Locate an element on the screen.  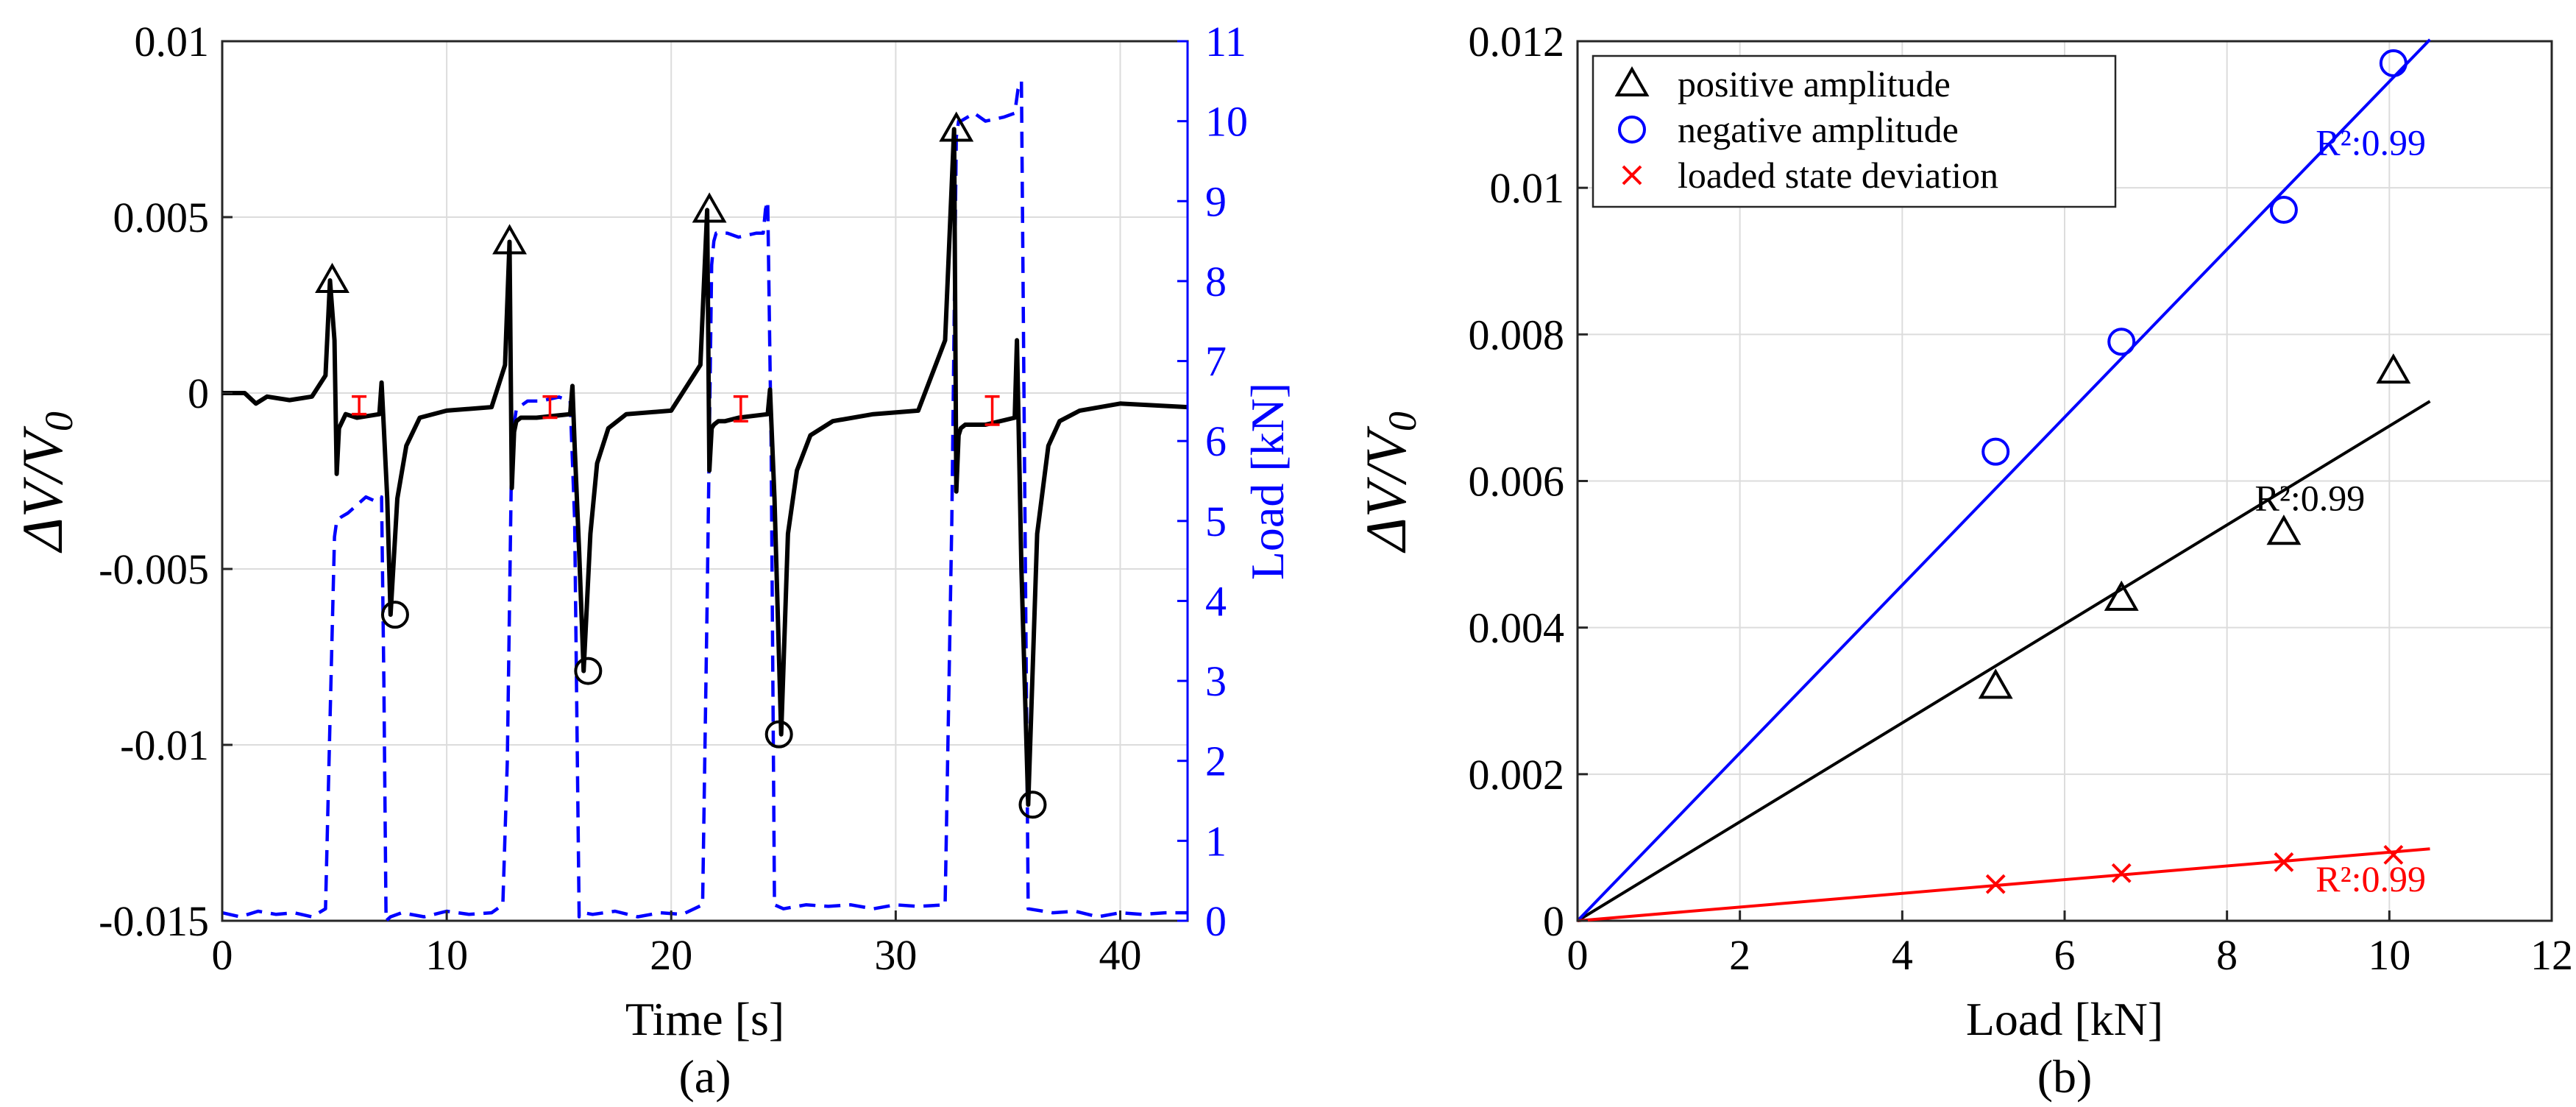
y-tick-label: -0.015 is located at coordinates (154, 921).